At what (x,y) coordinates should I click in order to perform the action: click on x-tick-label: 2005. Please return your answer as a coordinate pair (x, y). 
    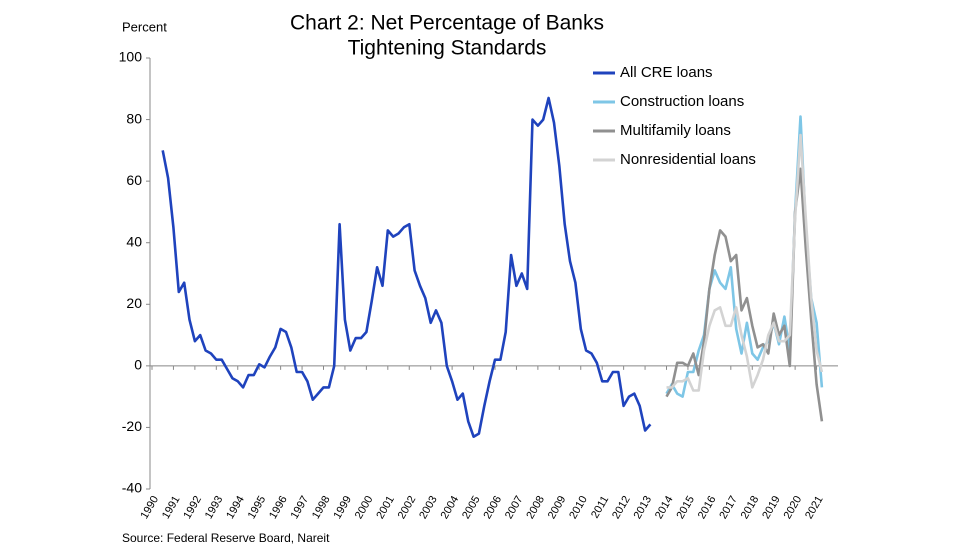
    Looking at the image, I should click on (471, 507).